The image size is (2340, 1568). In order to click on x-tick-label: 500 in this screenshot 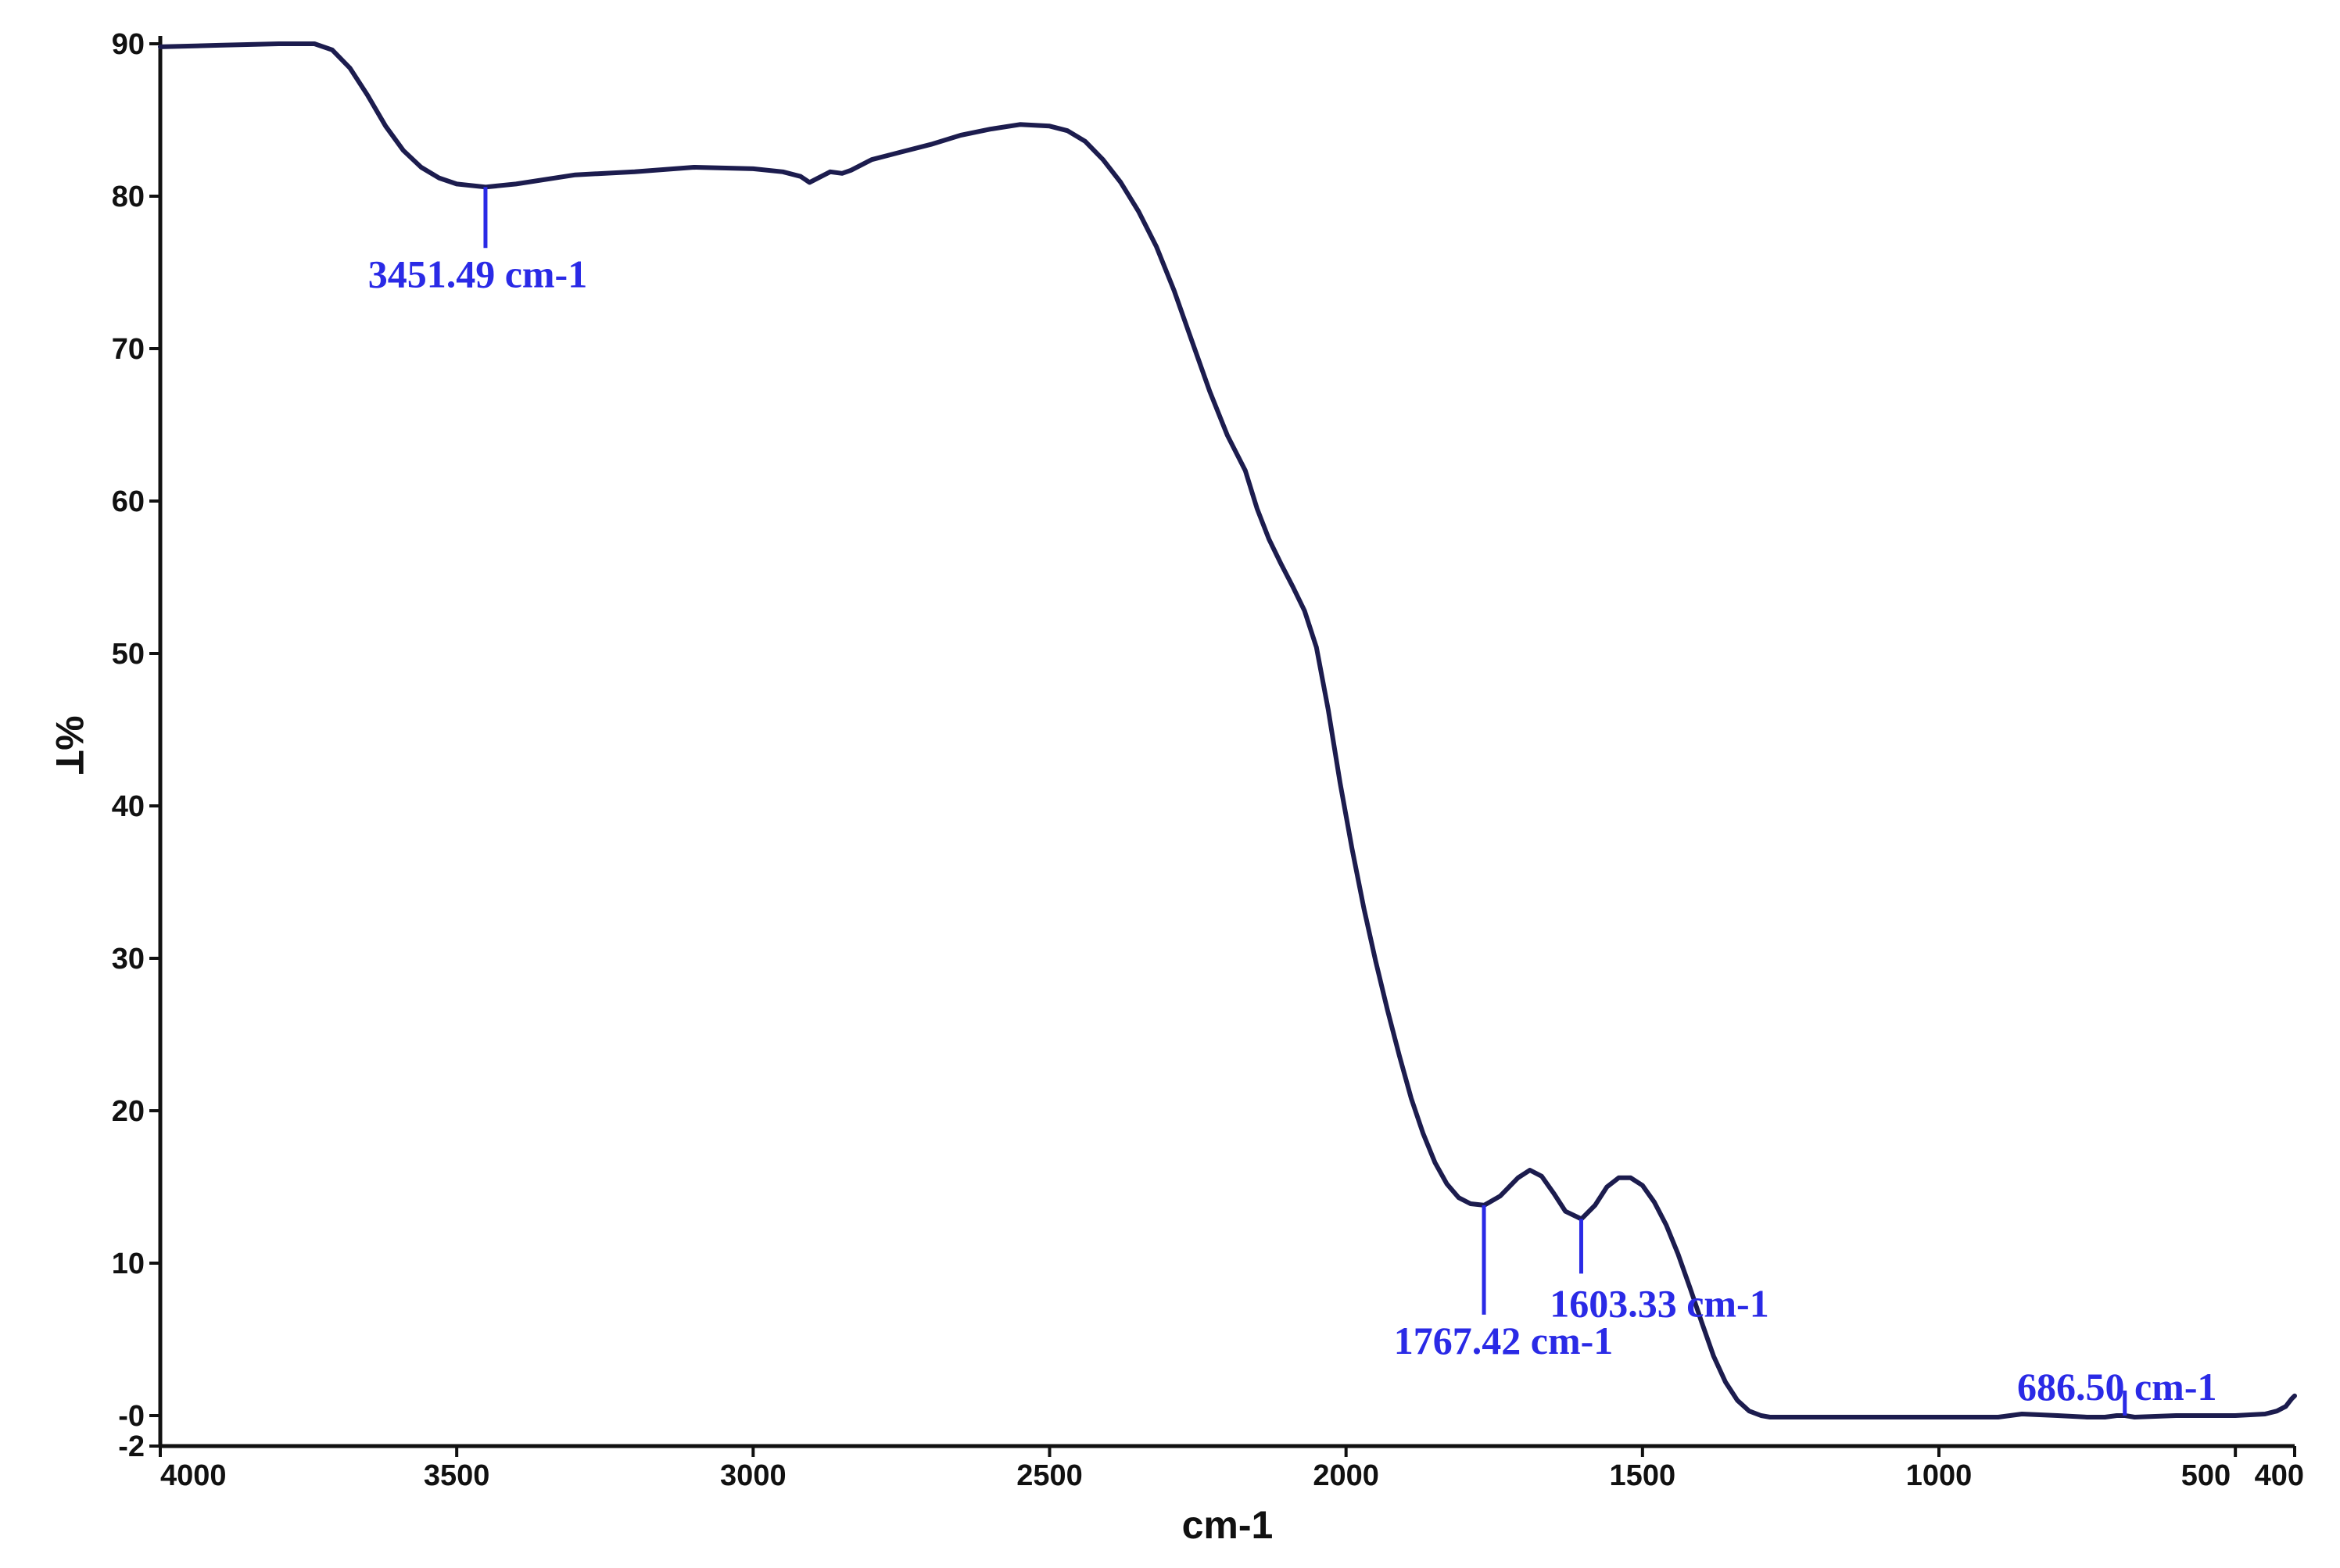, I will do `click(2206, 1475)`.